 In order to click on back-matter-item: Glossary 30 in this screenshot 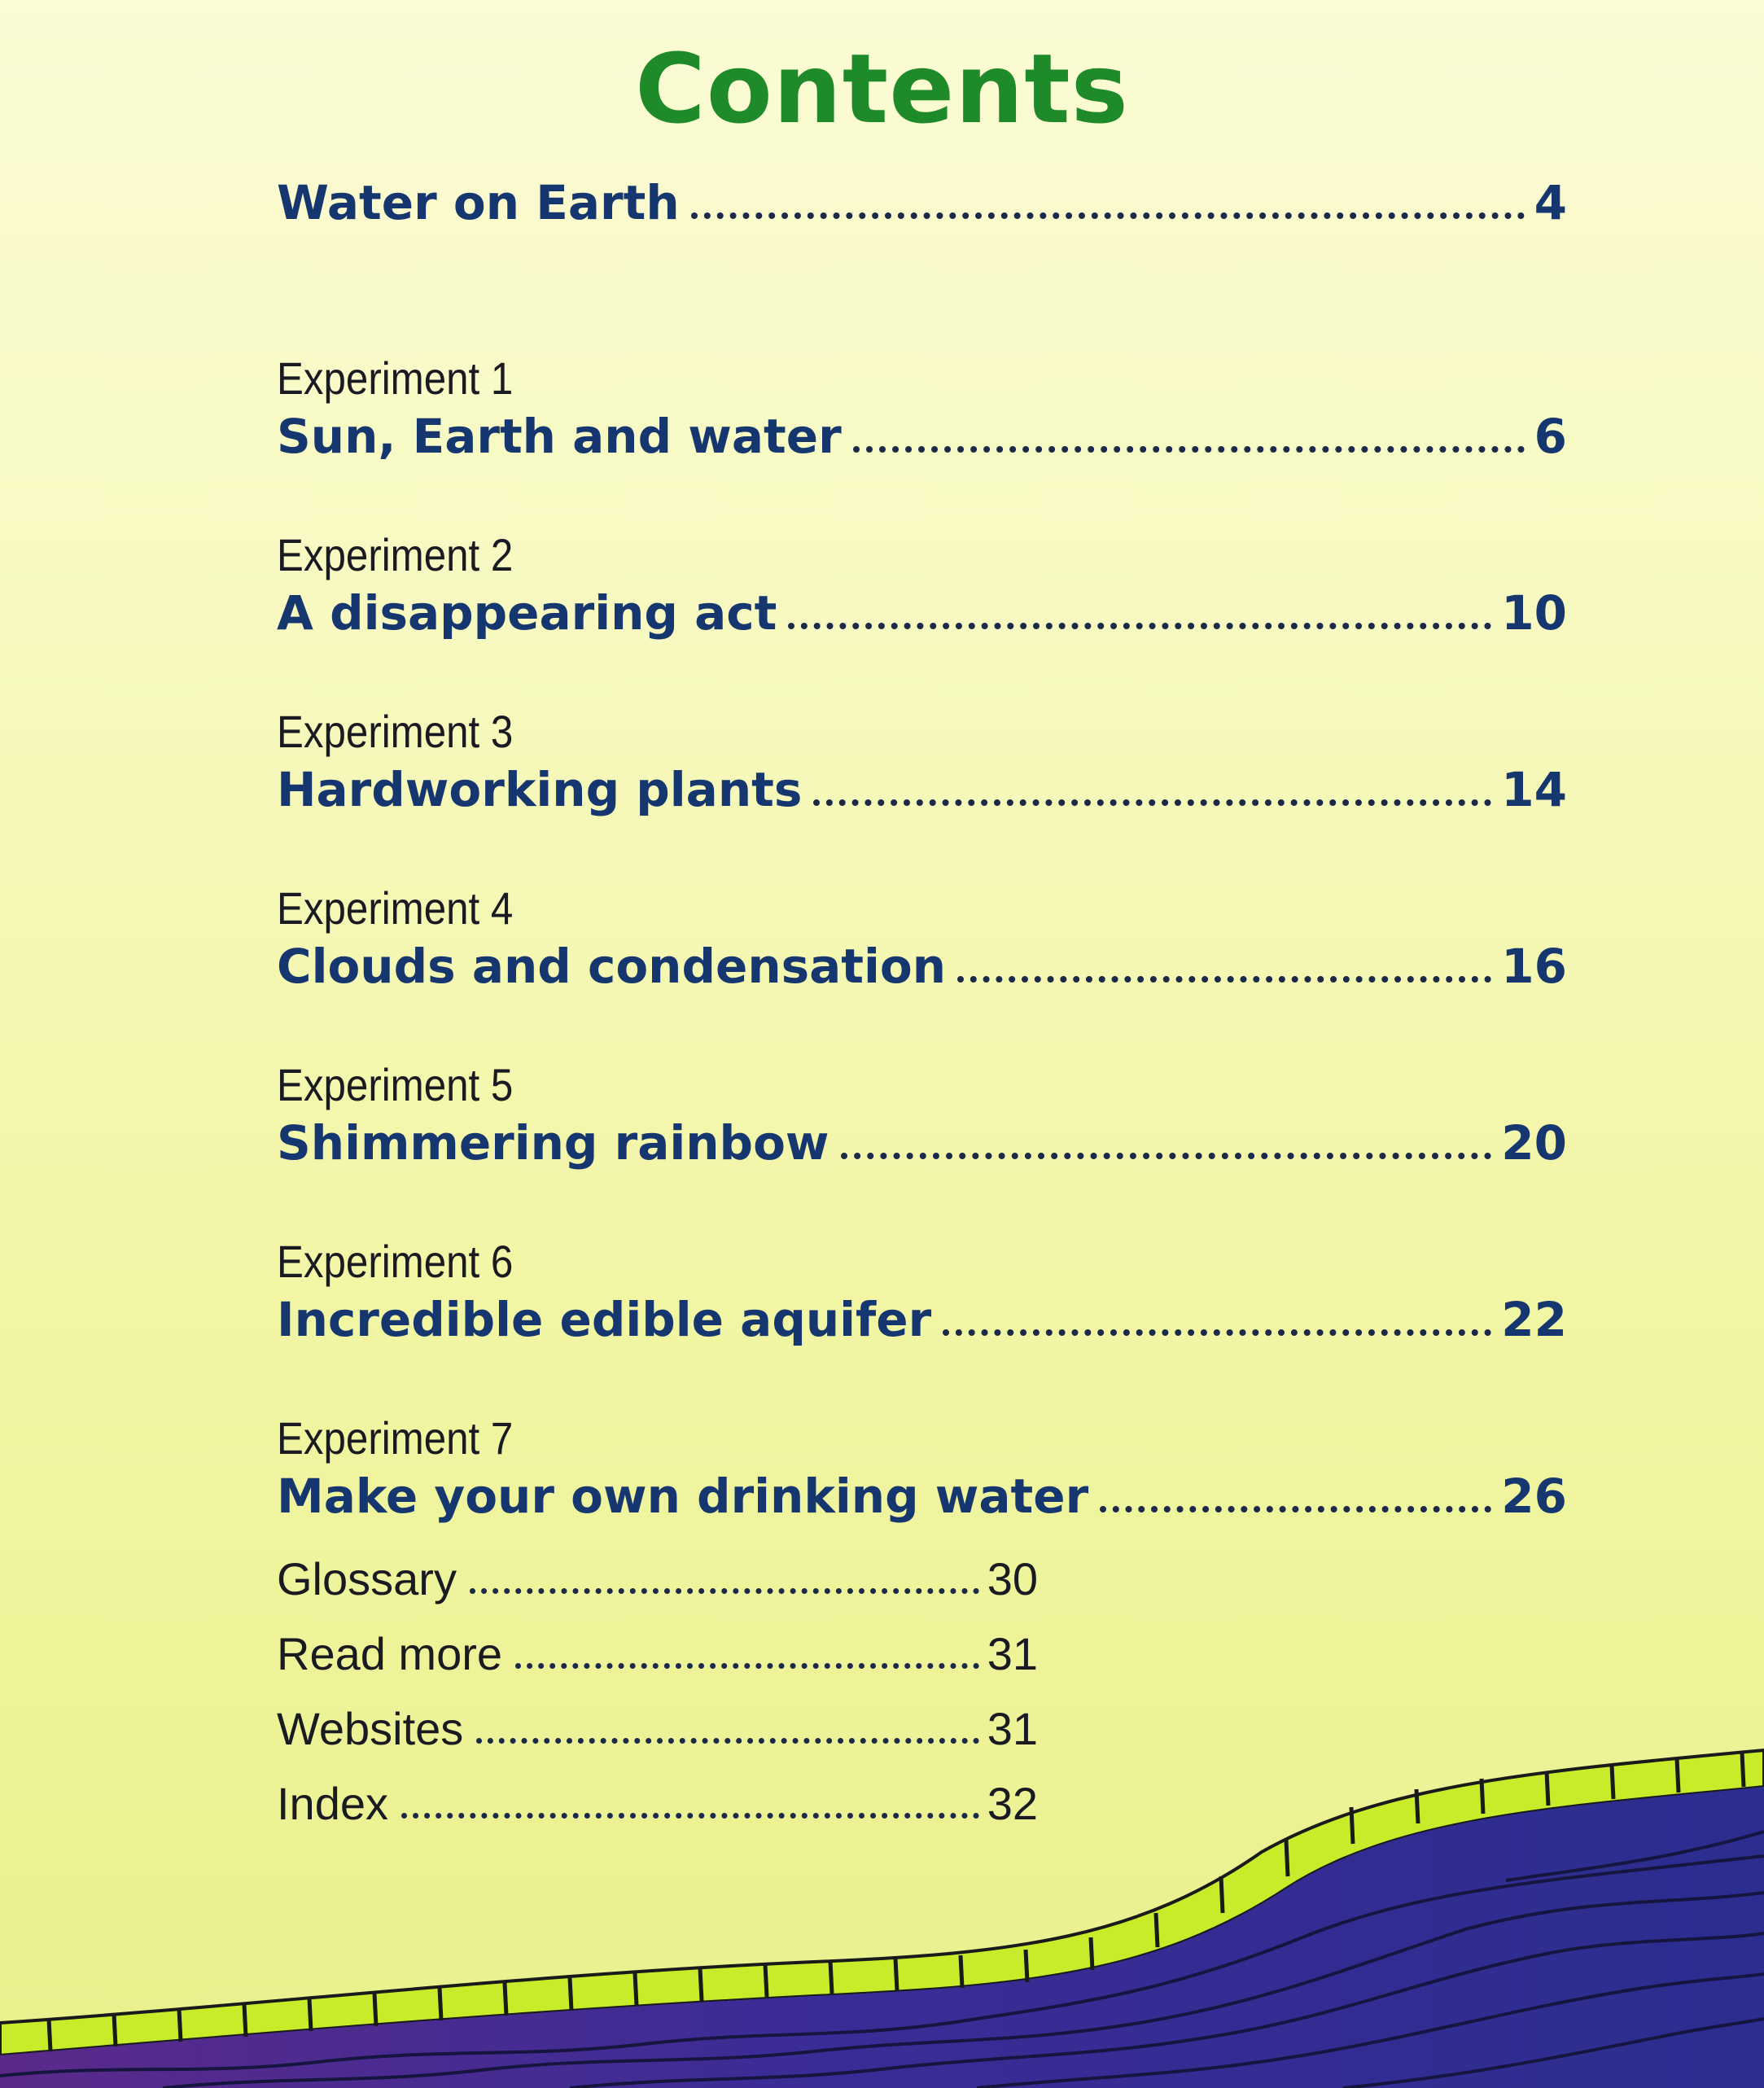, I will do `click(657, 1567)`.